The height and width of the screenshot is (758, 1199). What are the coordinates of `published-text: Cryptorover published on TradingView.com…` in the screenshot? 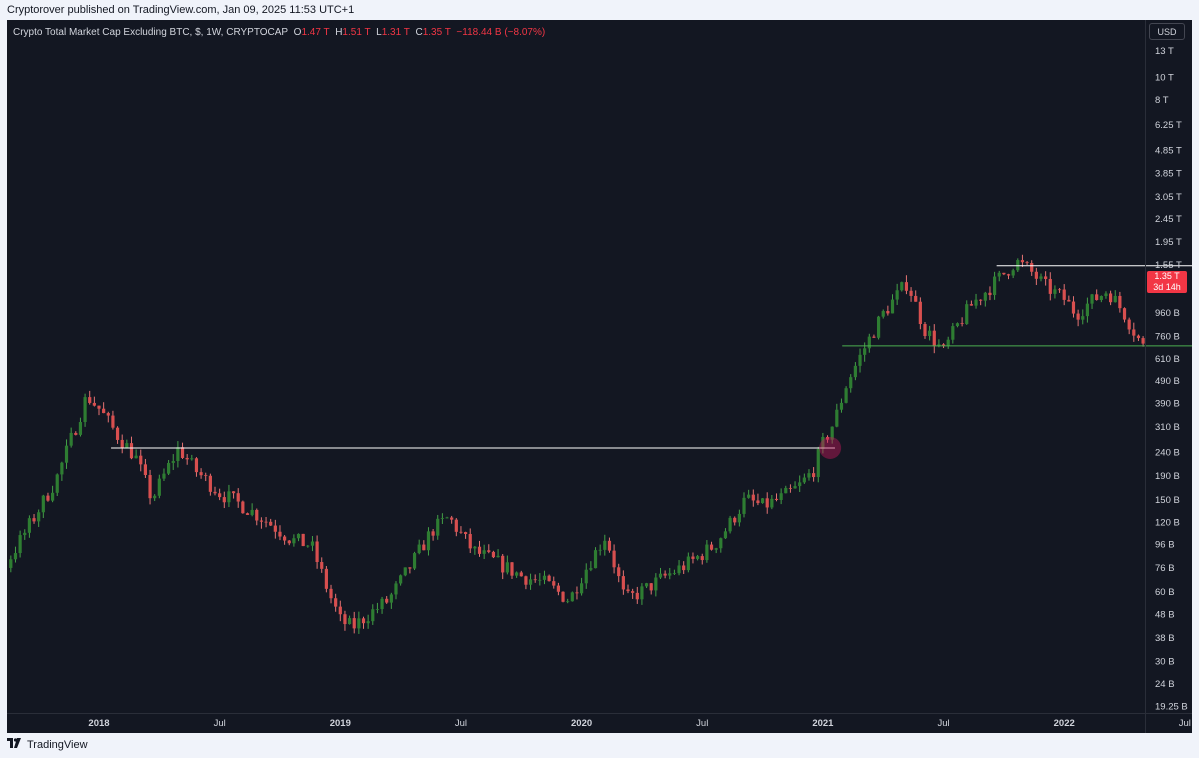 It's located at (181, 10).